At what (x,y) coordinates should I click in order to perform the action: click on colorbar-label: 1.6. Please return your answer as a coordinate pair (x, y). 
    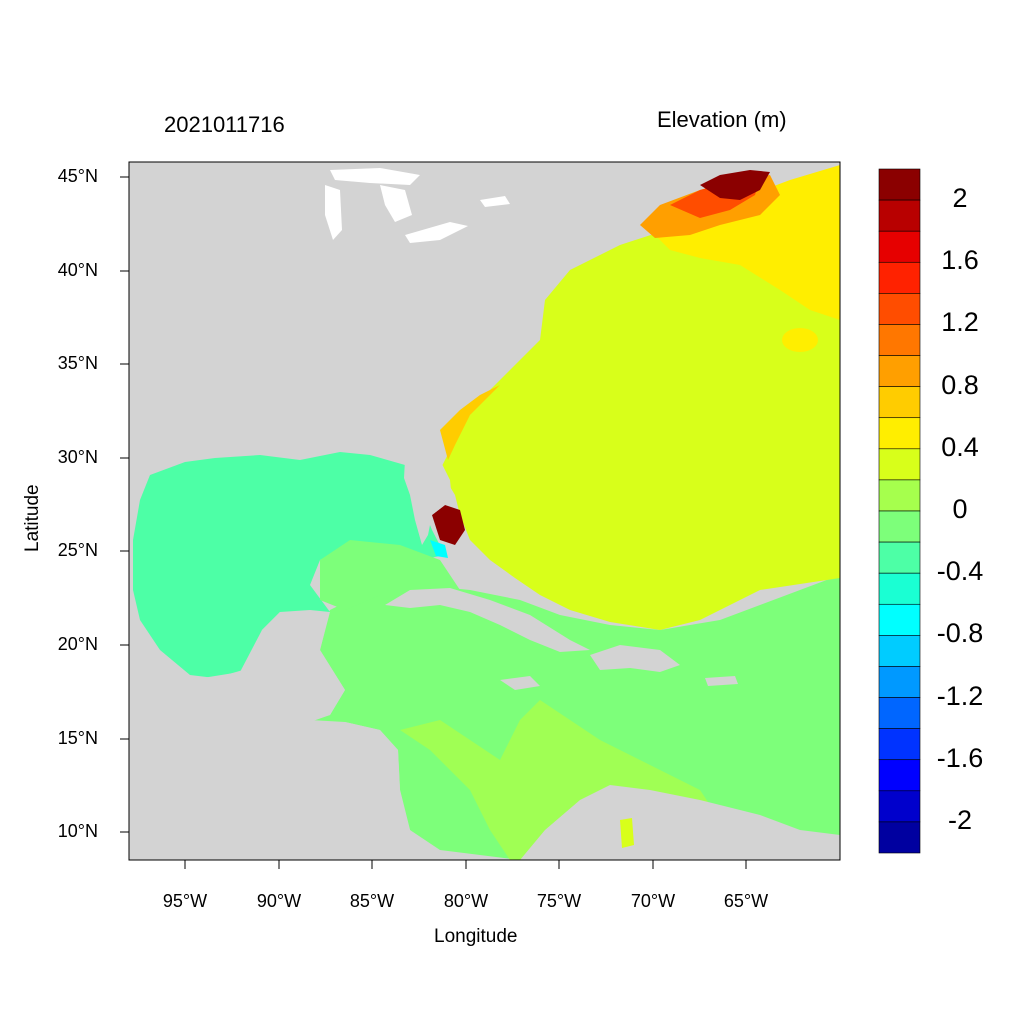
    Looking at the image, I should click on (960, 260).